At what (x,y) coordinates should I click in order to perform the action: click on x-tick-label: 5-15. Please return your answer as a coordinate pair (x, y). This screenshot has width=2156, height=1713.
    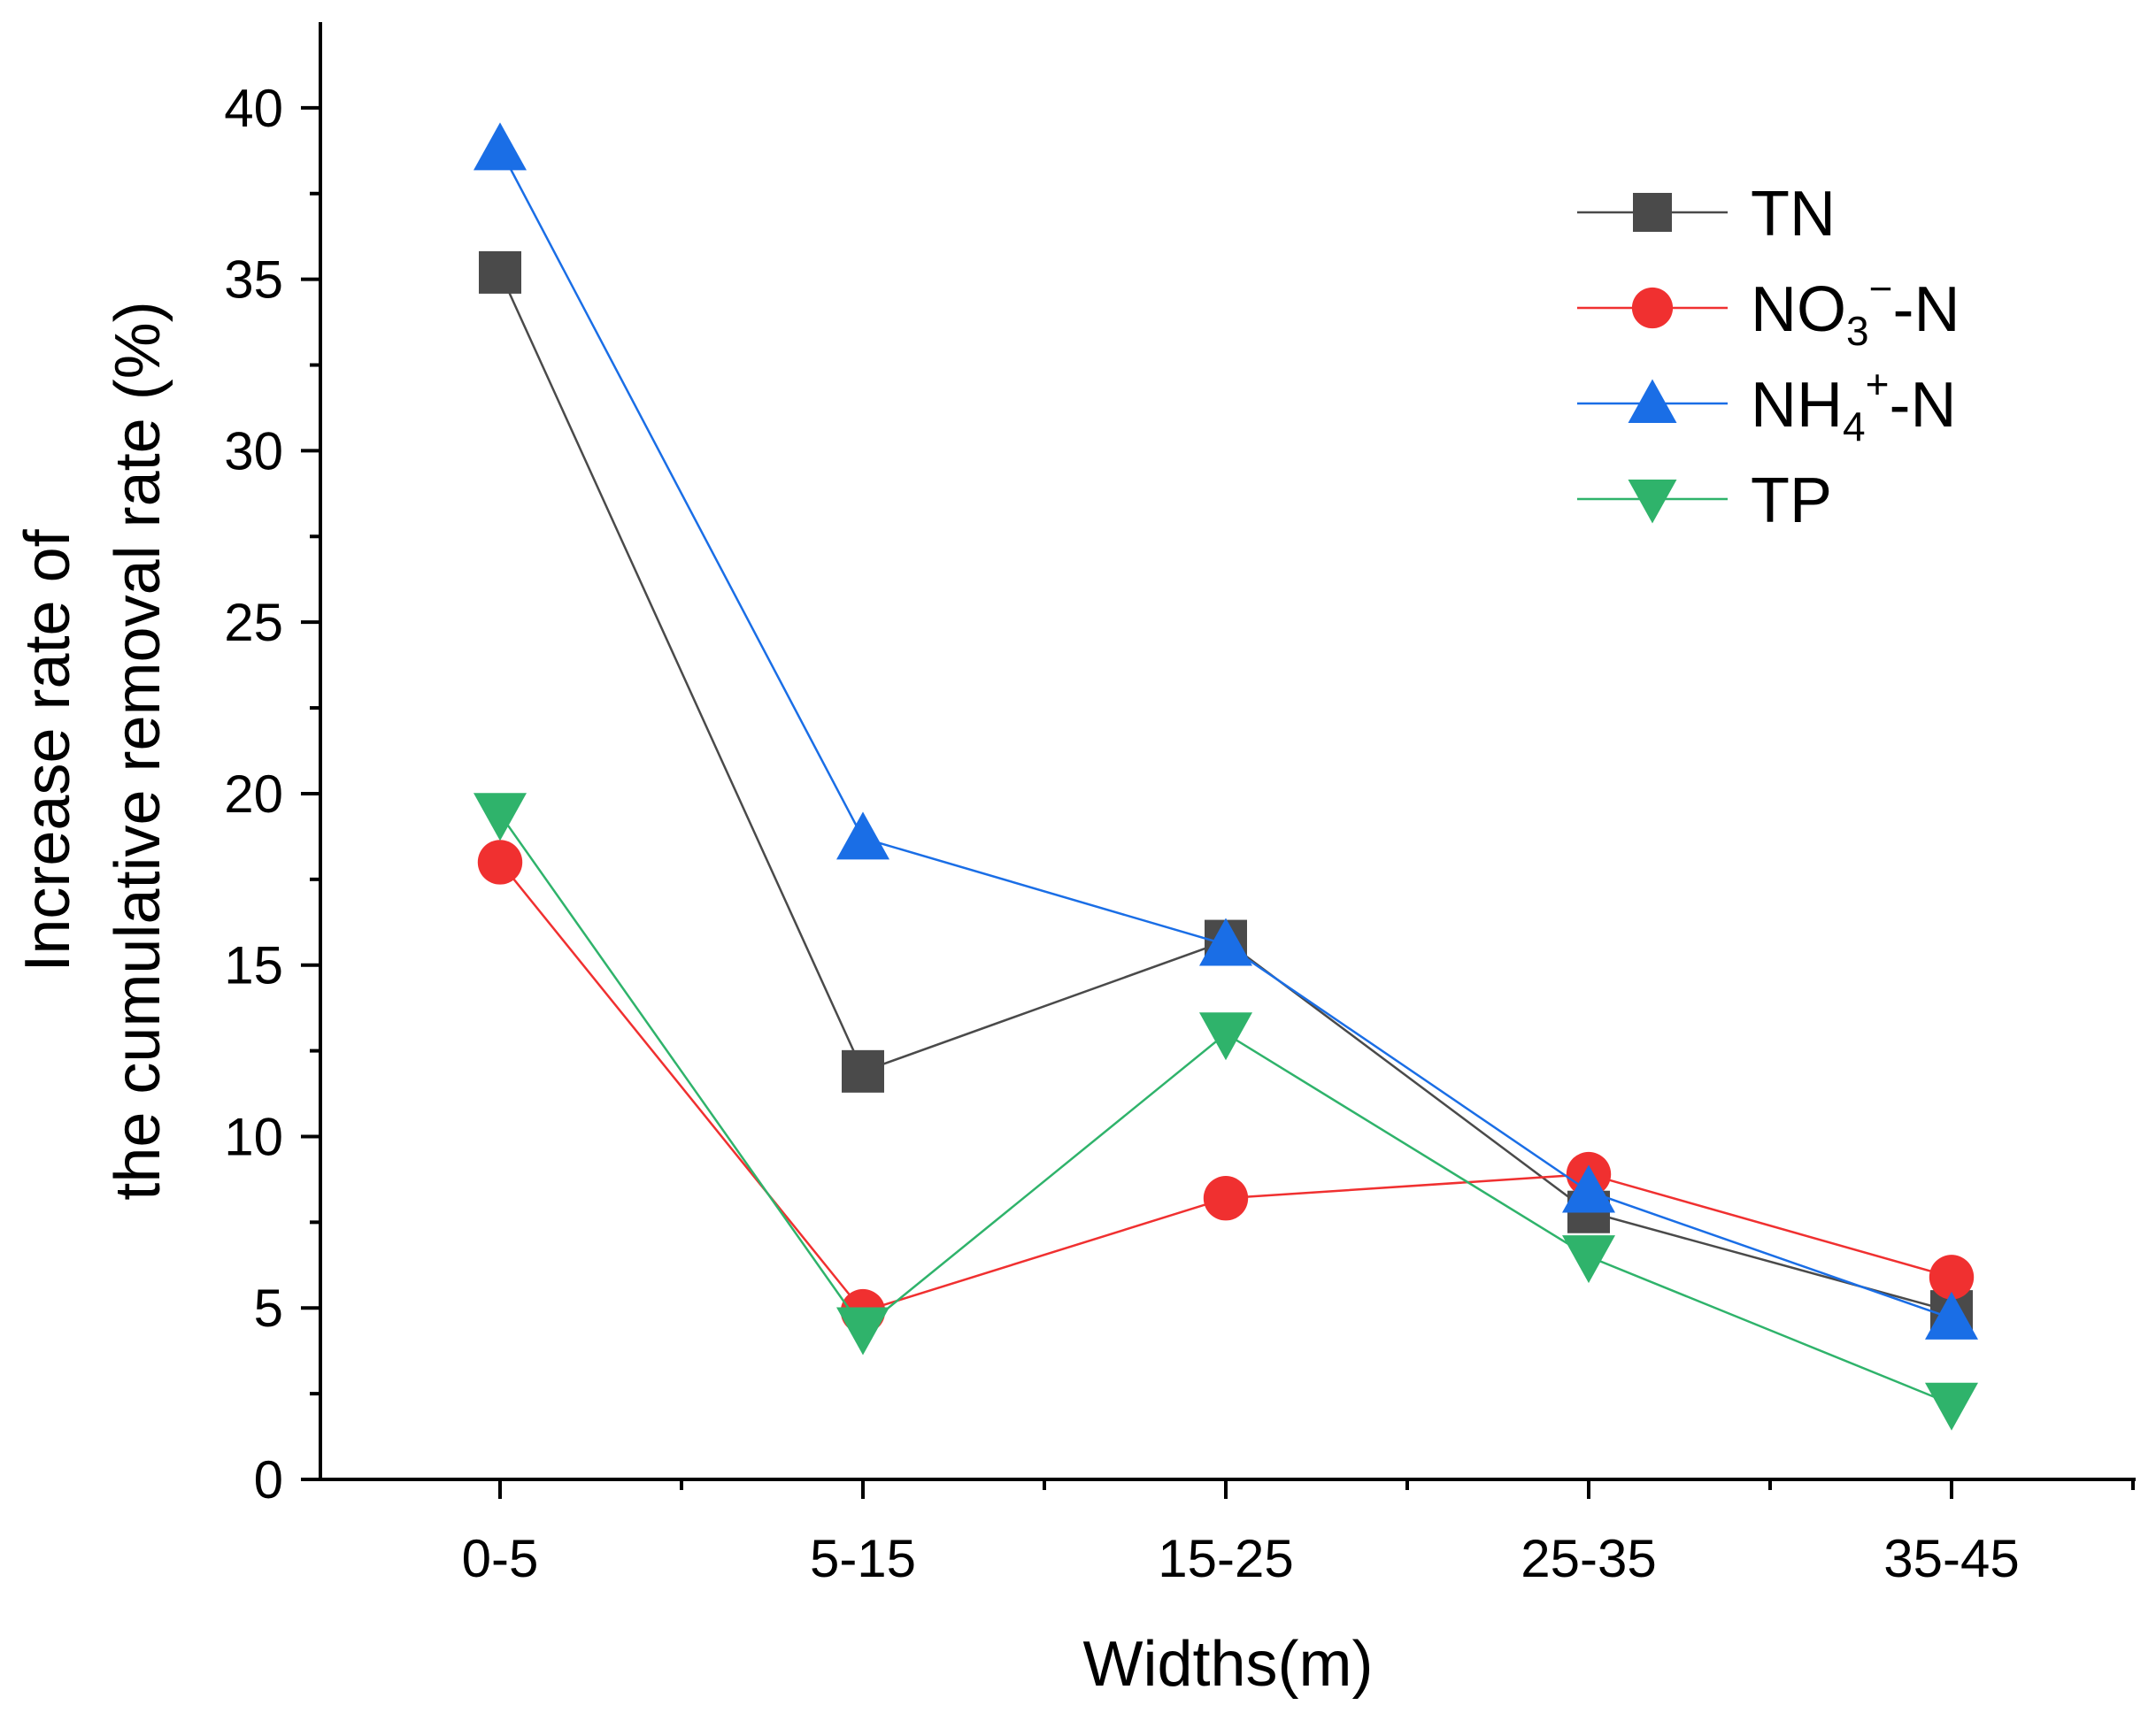
    Looking at the image, I should click on (863, 1558).